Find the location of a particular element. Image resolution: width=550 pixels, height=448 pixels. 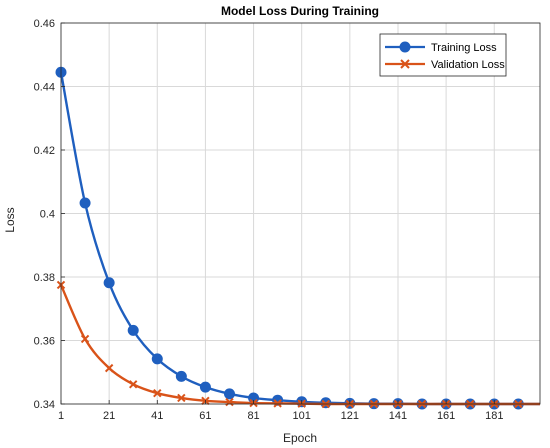

x-tick-label: 161 is located at coordinates (446, 416).